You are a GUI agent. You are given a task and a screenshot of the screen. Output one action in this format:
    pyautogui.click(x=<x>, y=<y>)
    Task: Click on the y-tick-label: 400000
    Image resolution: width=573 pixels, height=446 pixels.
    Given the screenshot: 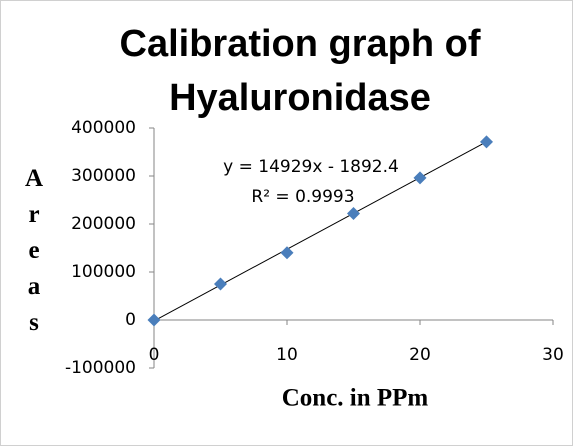 What is the action you would take?
    pyautogui.click(x=103, y=128)
    